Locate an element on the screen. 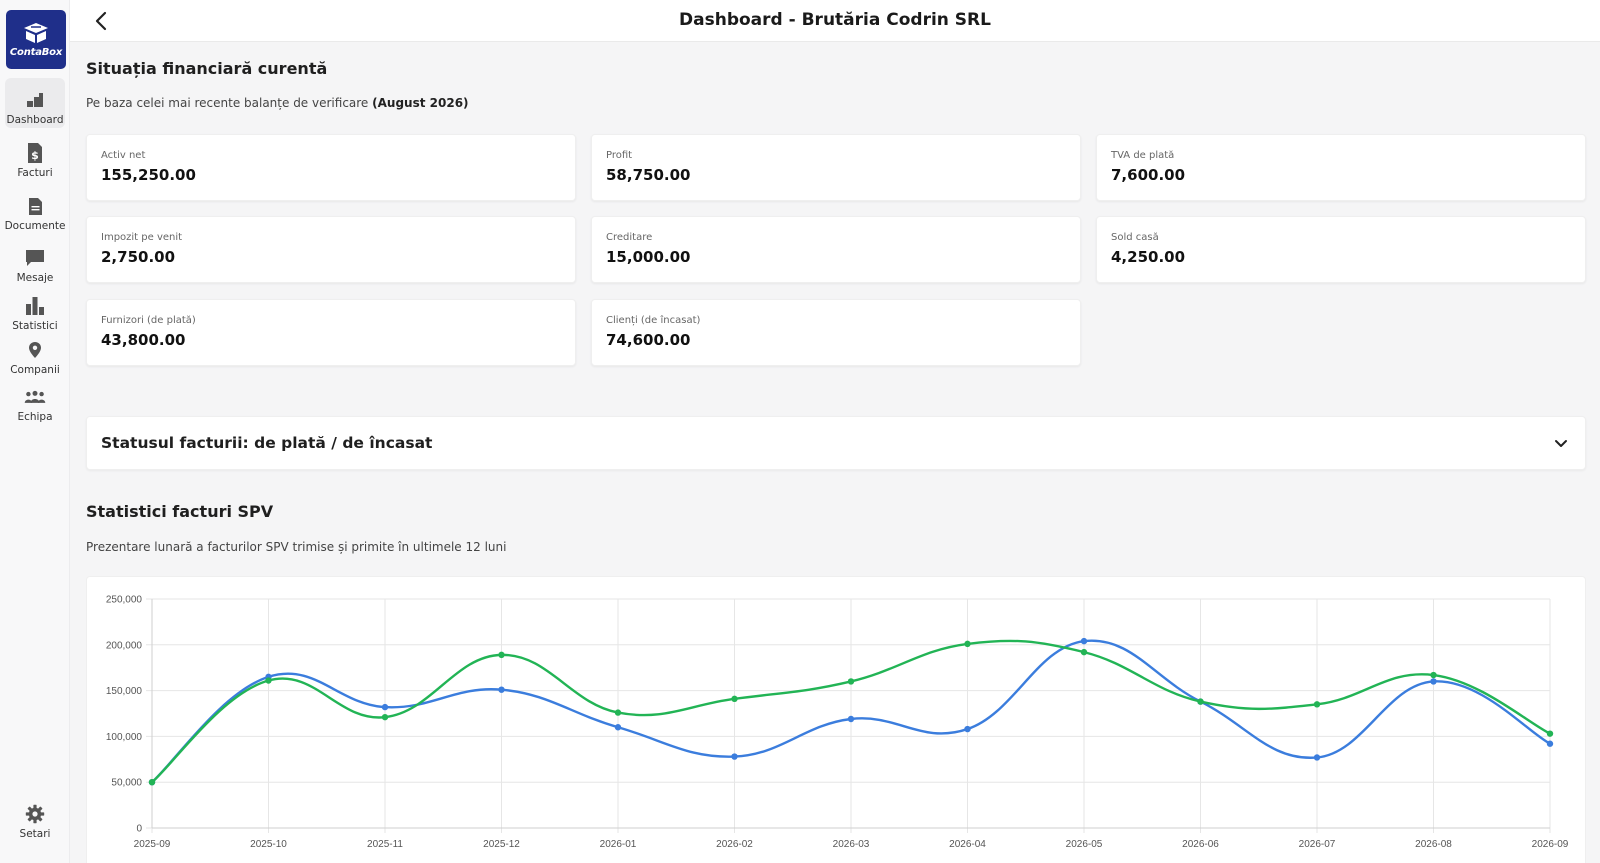  sidebar-item-dashboard: Dashboard is located at coordinates (35, 103).